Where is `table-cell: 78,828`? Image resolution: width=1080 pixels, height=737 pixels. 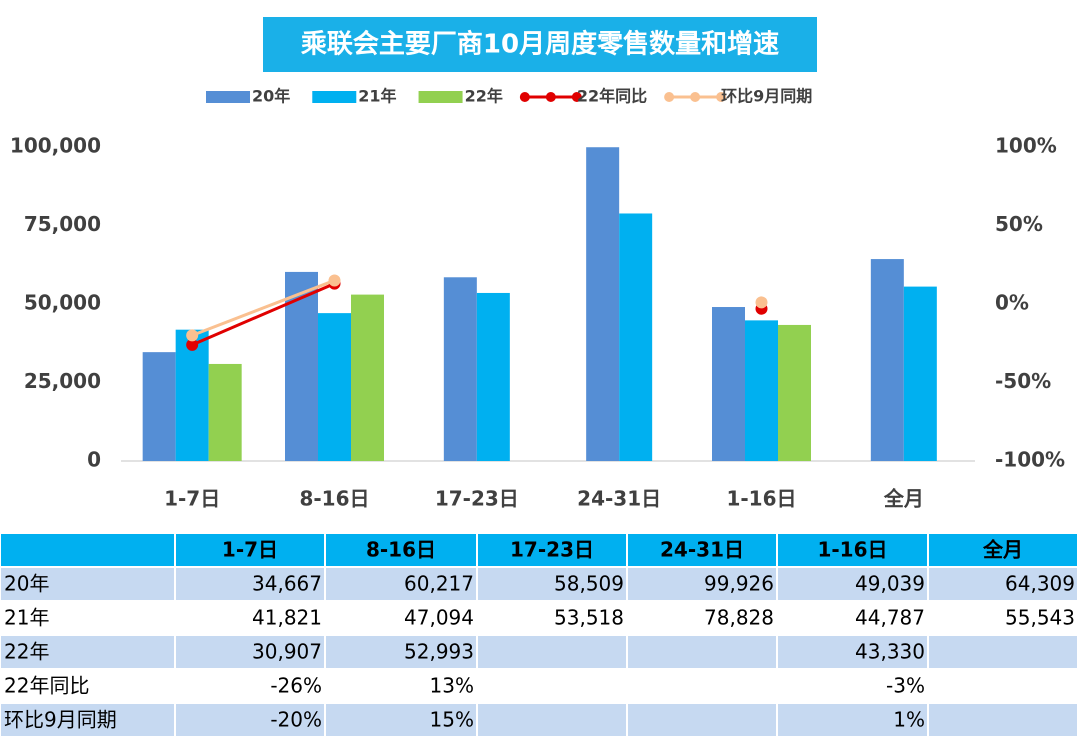 table-cell: 78,828 is located at coordinates (739, 618).